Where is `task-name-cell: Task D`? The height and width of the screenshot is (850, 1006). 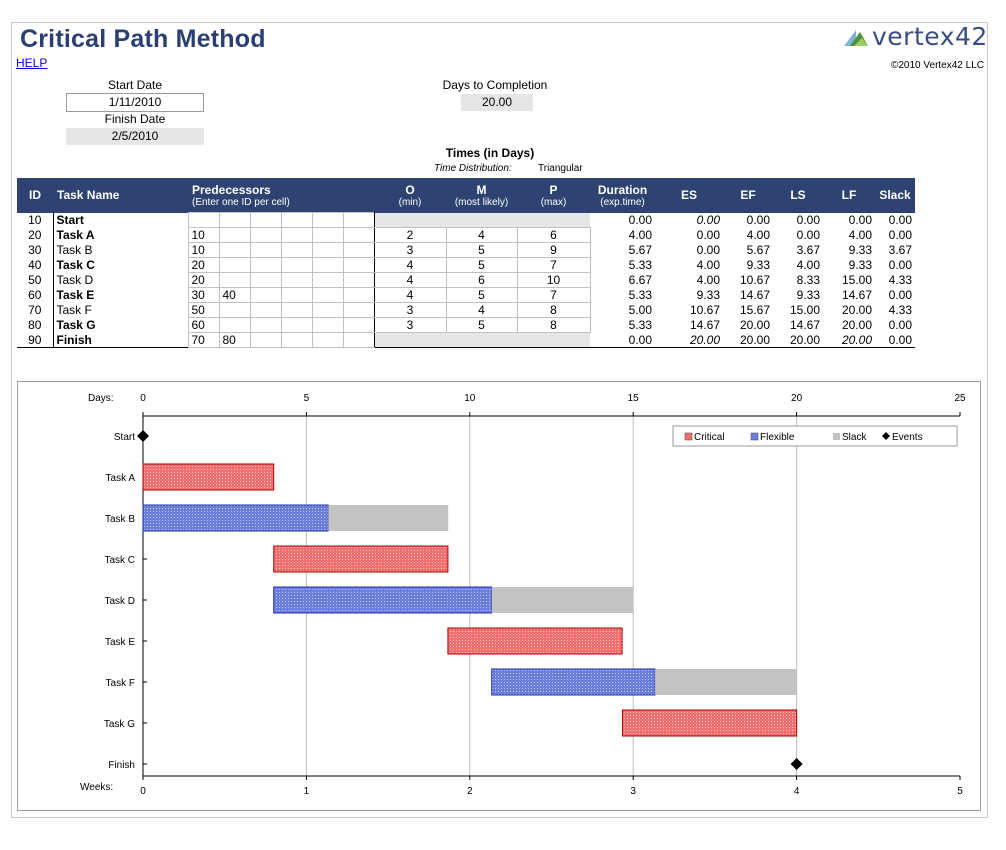 task-name-cell: Task D is located at coordinates (120, 280).